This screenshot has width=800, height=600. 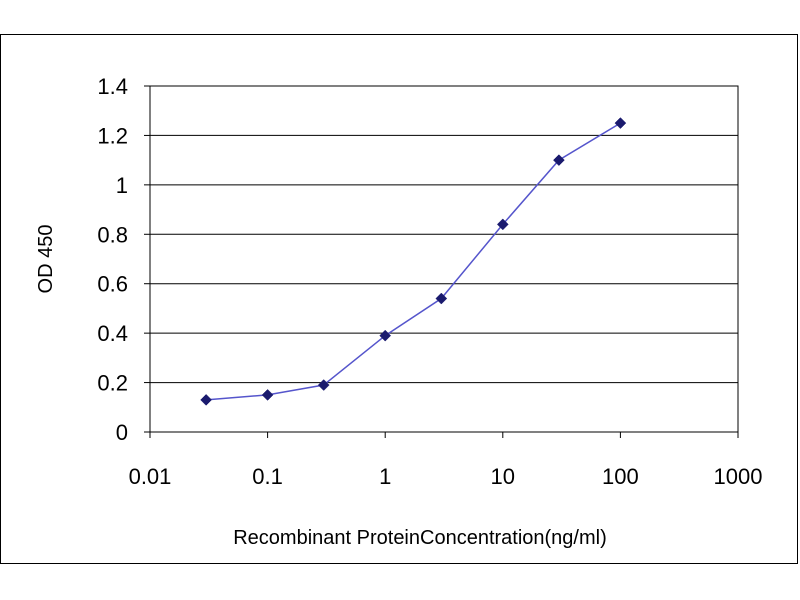 I want to click on y-axis-title: OD 450, so click(x=46, y=259).